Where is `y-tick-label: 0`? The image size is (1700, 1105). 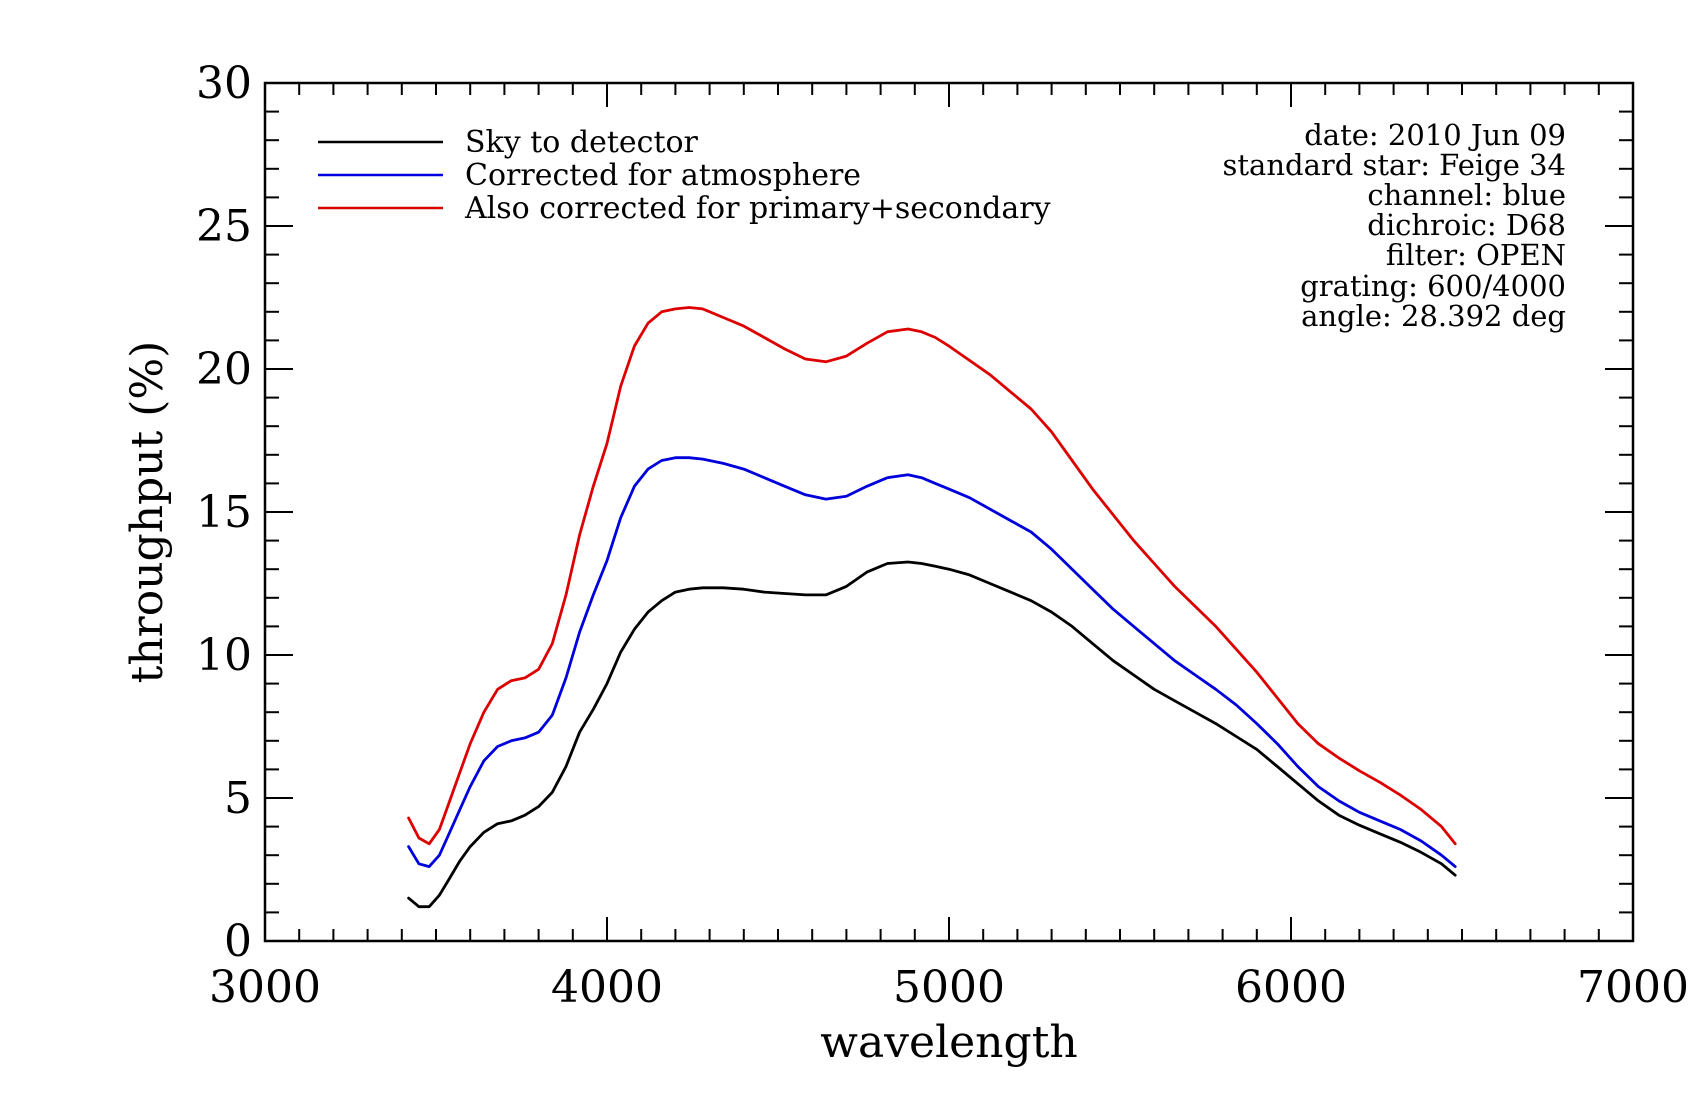 y-tick-label: 0 is located at coordinates (238, 941).